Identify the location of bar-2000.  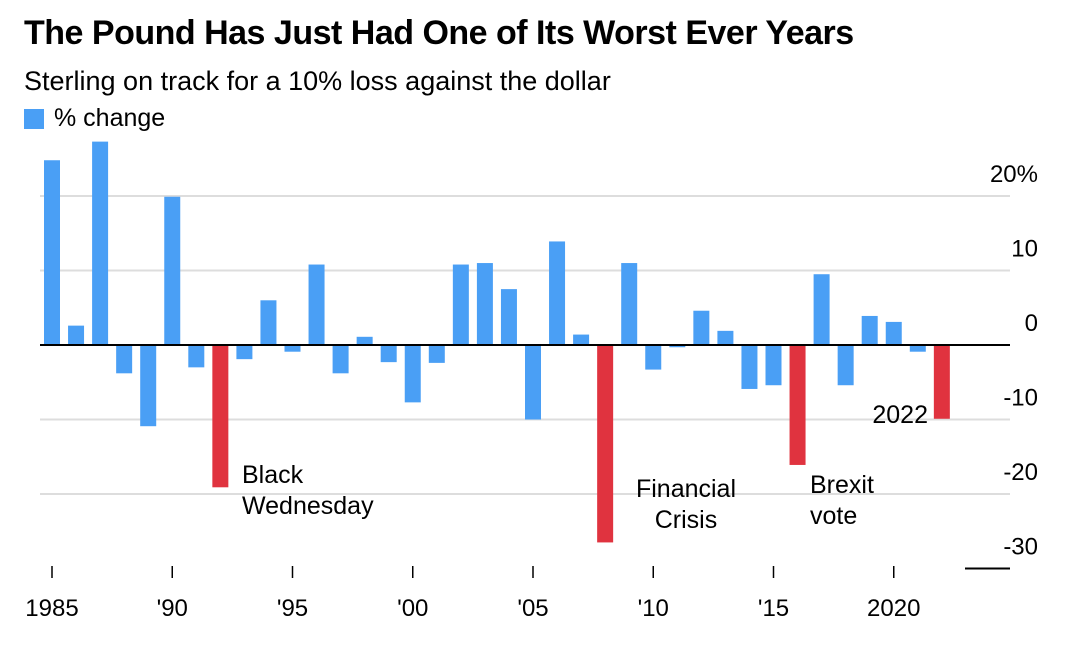
(412, 374).